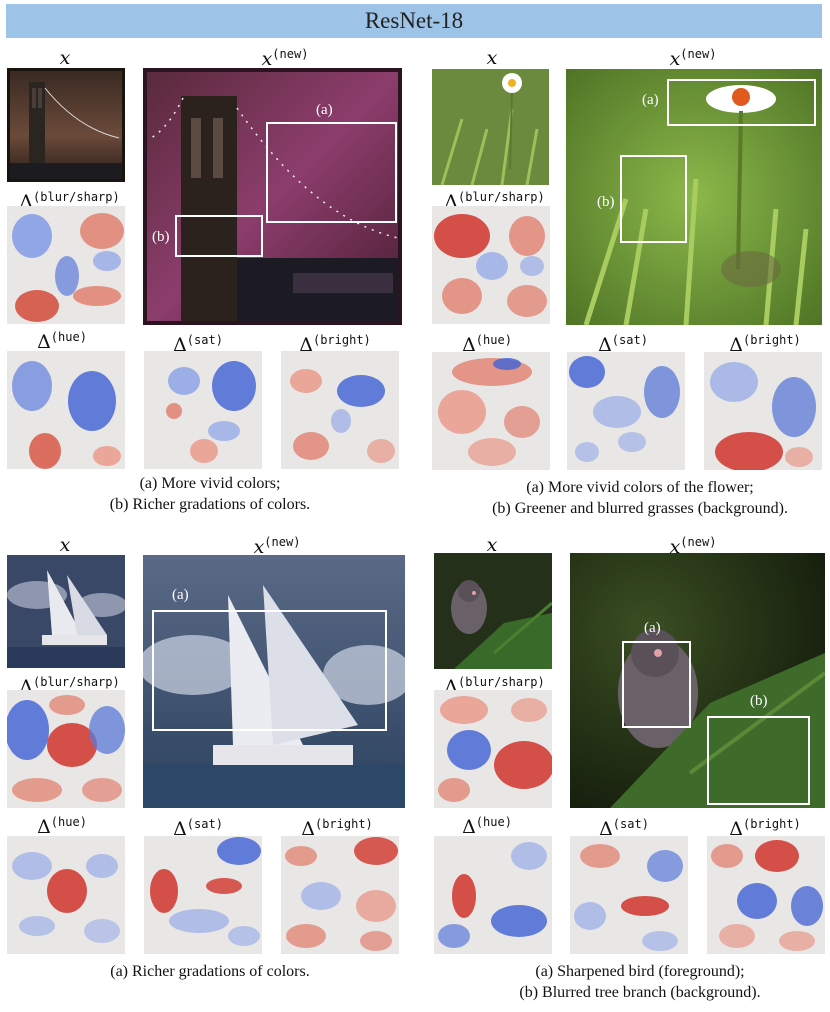  I want to click on bridge-enhanced, so click(273, 196).